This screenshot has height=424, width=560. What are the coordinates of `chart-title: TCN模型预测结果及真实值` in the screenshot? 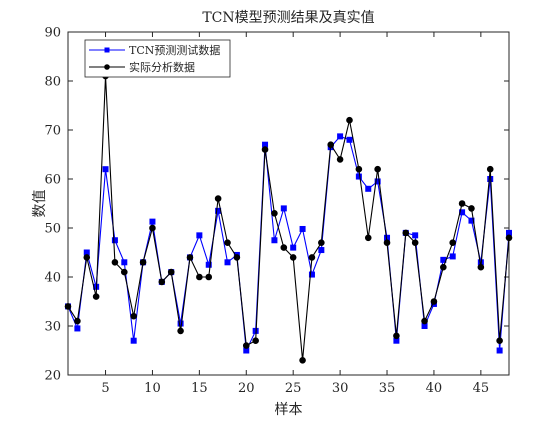 It's located at (288, 18).